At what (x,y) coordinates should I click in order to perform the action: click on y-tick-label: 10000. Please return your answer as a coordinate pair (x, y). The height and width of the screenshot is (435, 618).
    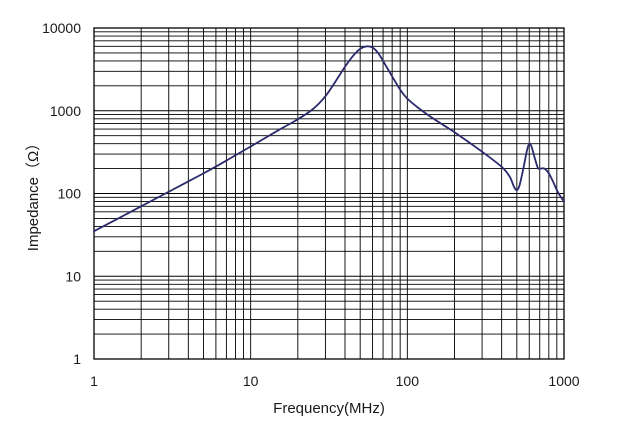
    Looking at the image, I should click on (61, 28).